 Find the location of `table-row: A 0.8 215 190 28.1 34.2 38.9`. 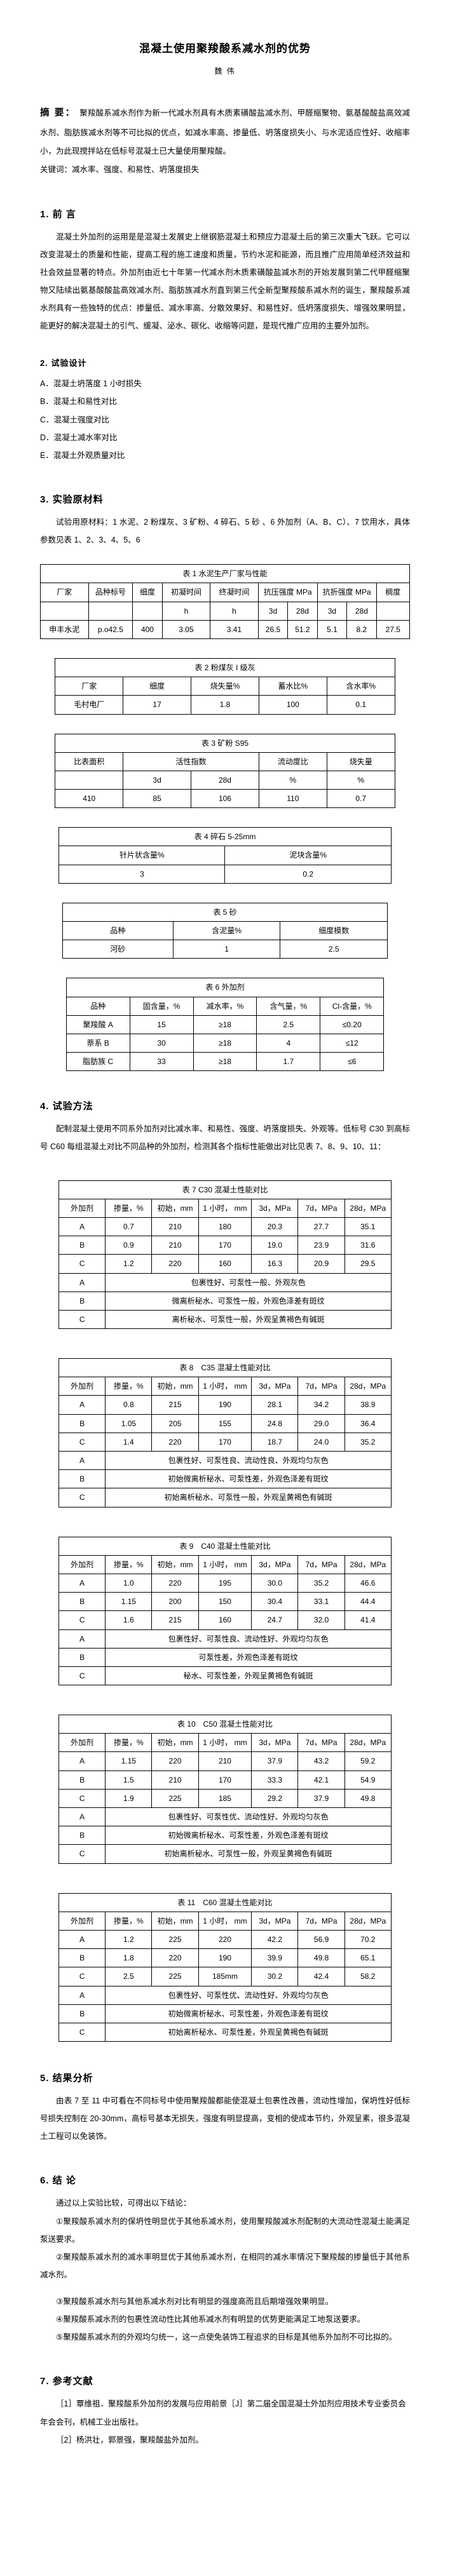

table-row: A 0.8 215 190 28.1 34.2 38.9 is located at coordinates (225, 1405).